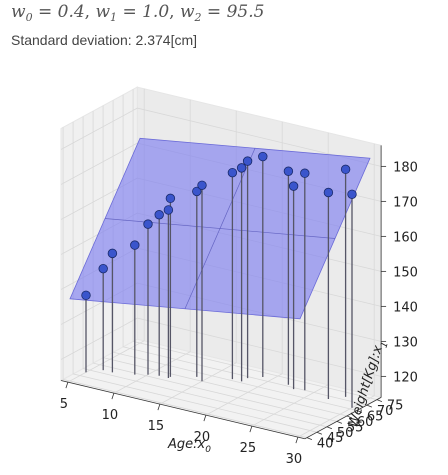 This screenshot has width=448, height=475. Describe the element at coordinates (110, 415) in the screenshot. I see `age-tick-label: 10` at that location.